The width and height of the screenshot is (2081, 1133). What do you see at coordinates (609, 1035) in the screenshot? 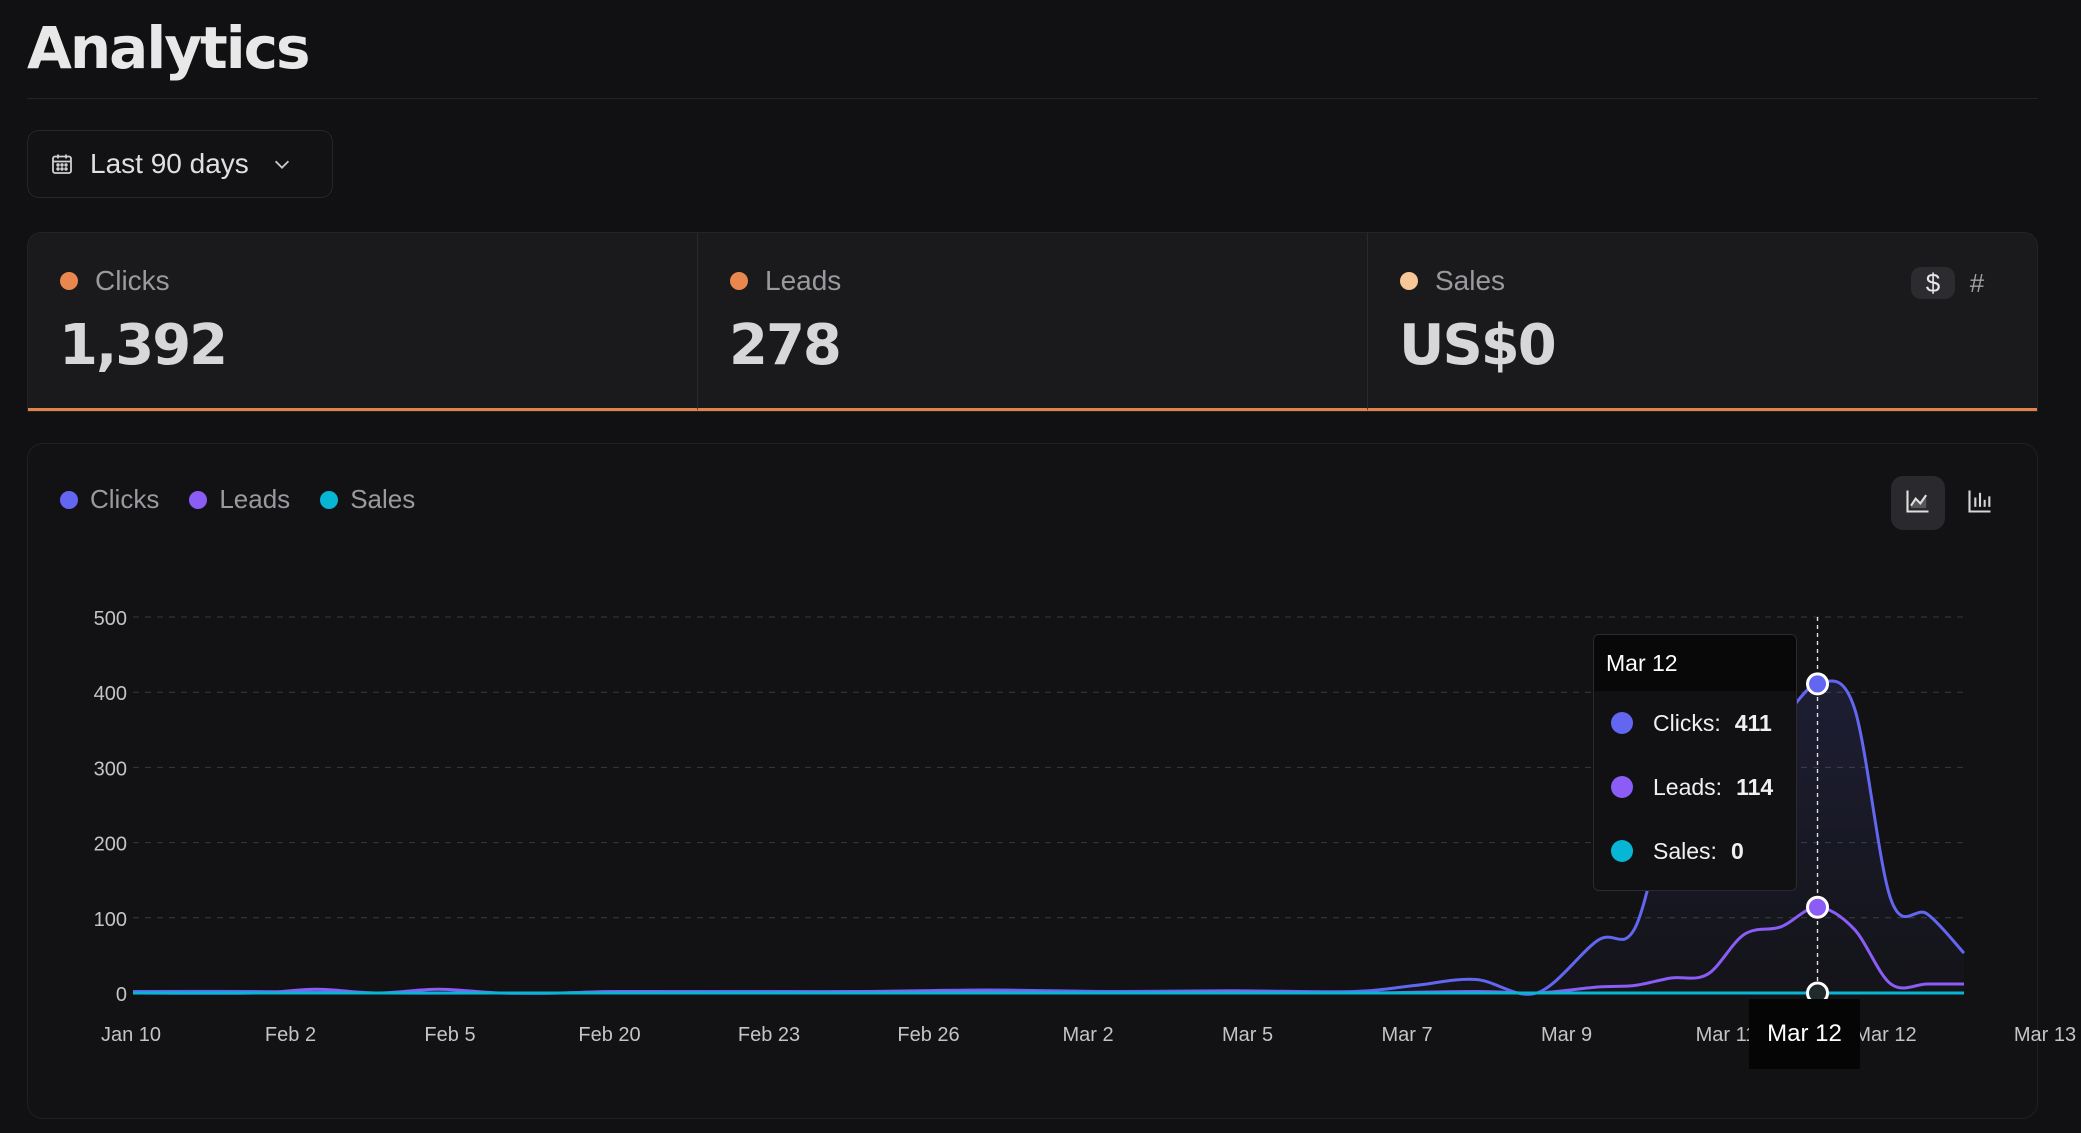
I see `x-tick-label: Feb 20` at bounding box center [609, 1035].